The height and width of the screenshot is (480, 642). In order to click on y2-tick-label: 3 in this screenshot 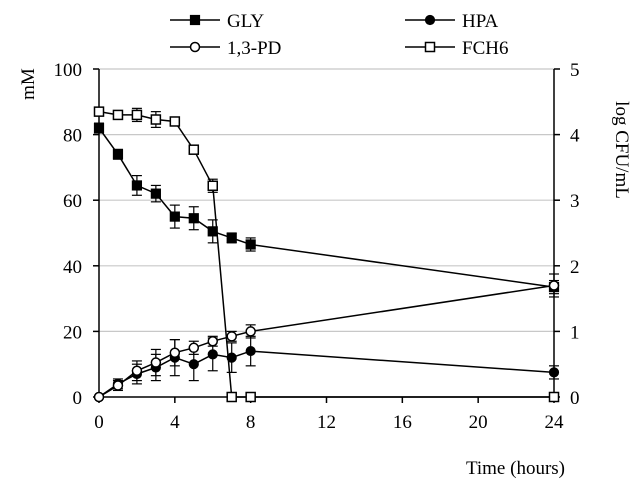, I will do `click(575, 201)`.